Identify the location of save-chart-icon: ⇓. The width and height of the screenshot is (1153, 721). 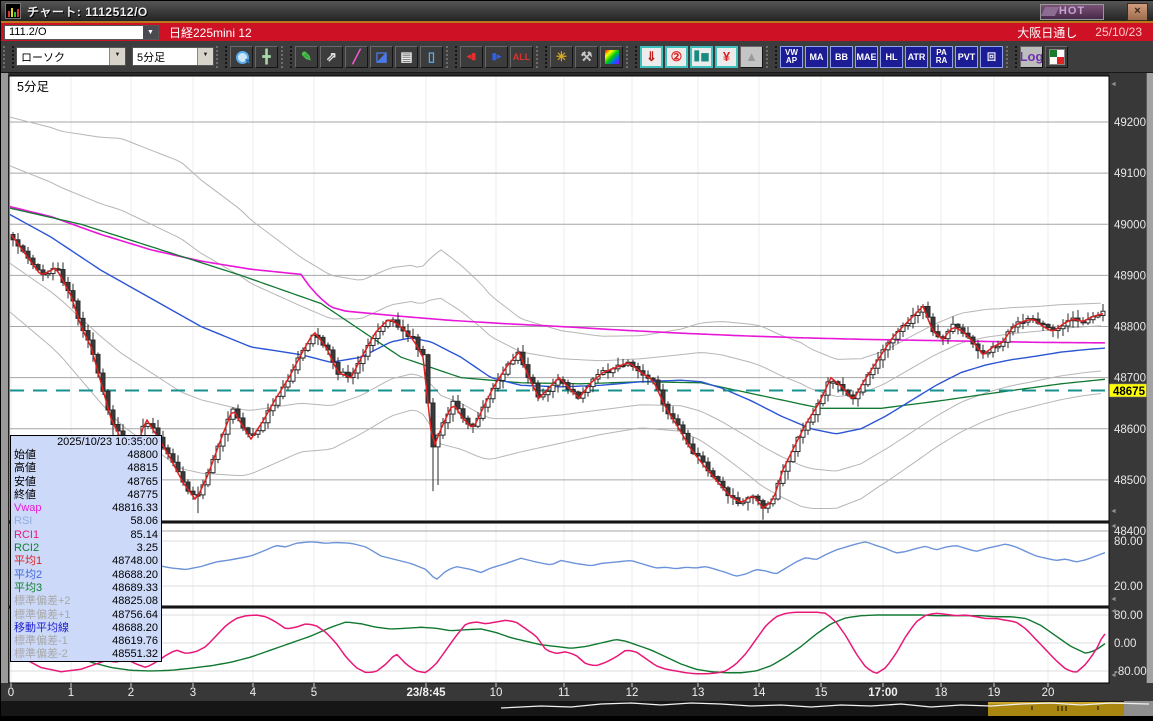
(651, 56).